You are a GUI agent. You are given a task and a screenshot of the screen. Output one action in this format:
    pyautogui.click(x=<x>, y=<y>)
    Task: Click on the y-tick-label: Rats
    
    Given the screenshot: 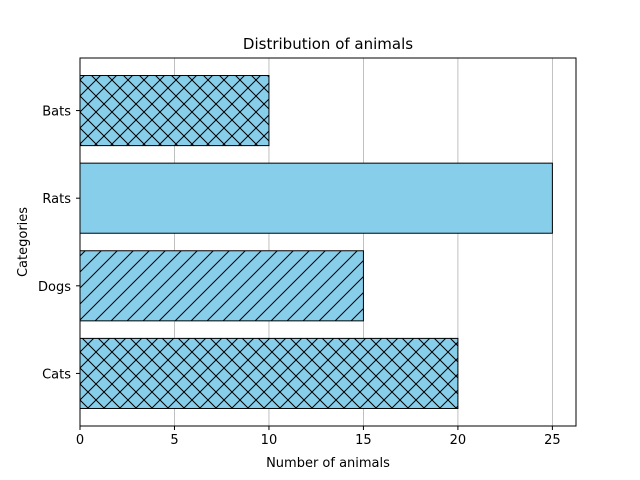 What is the action you would take?
    pyautogui.click(x=56, y=199)
    